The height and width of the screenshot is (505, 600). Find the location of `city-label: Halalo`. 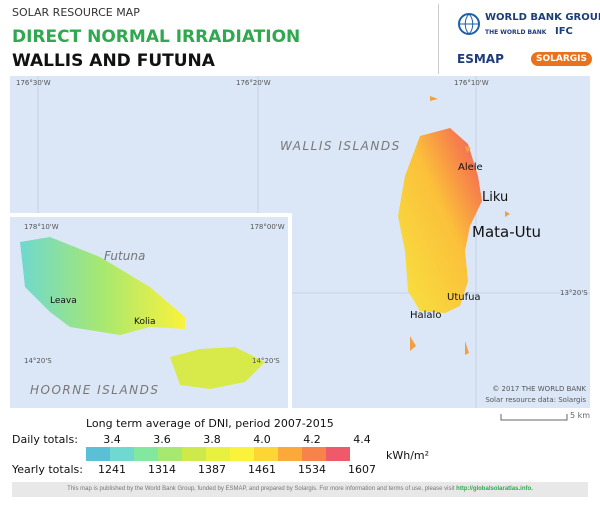

city-label: Halalo is located at coordinates (426, 315).